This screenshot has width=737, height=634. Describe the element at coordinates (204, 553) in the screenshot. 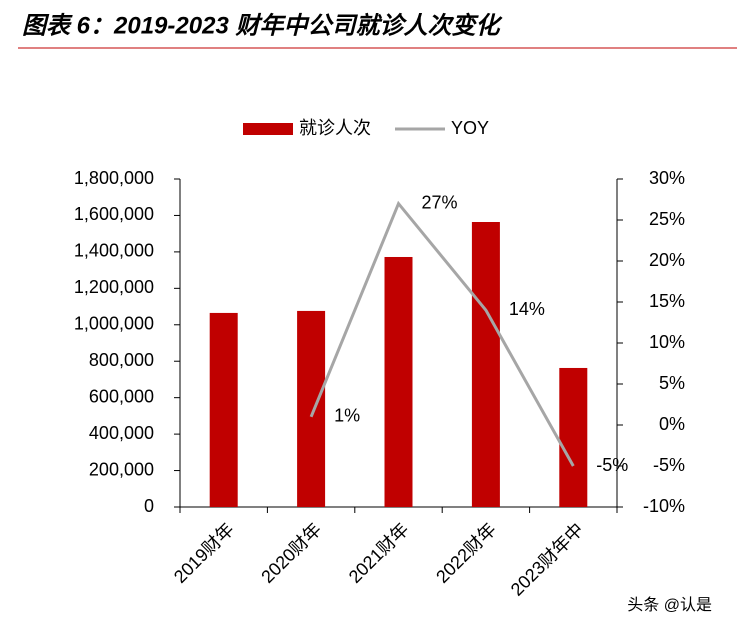

I see `x-tick-label: 2019财年` at that location.